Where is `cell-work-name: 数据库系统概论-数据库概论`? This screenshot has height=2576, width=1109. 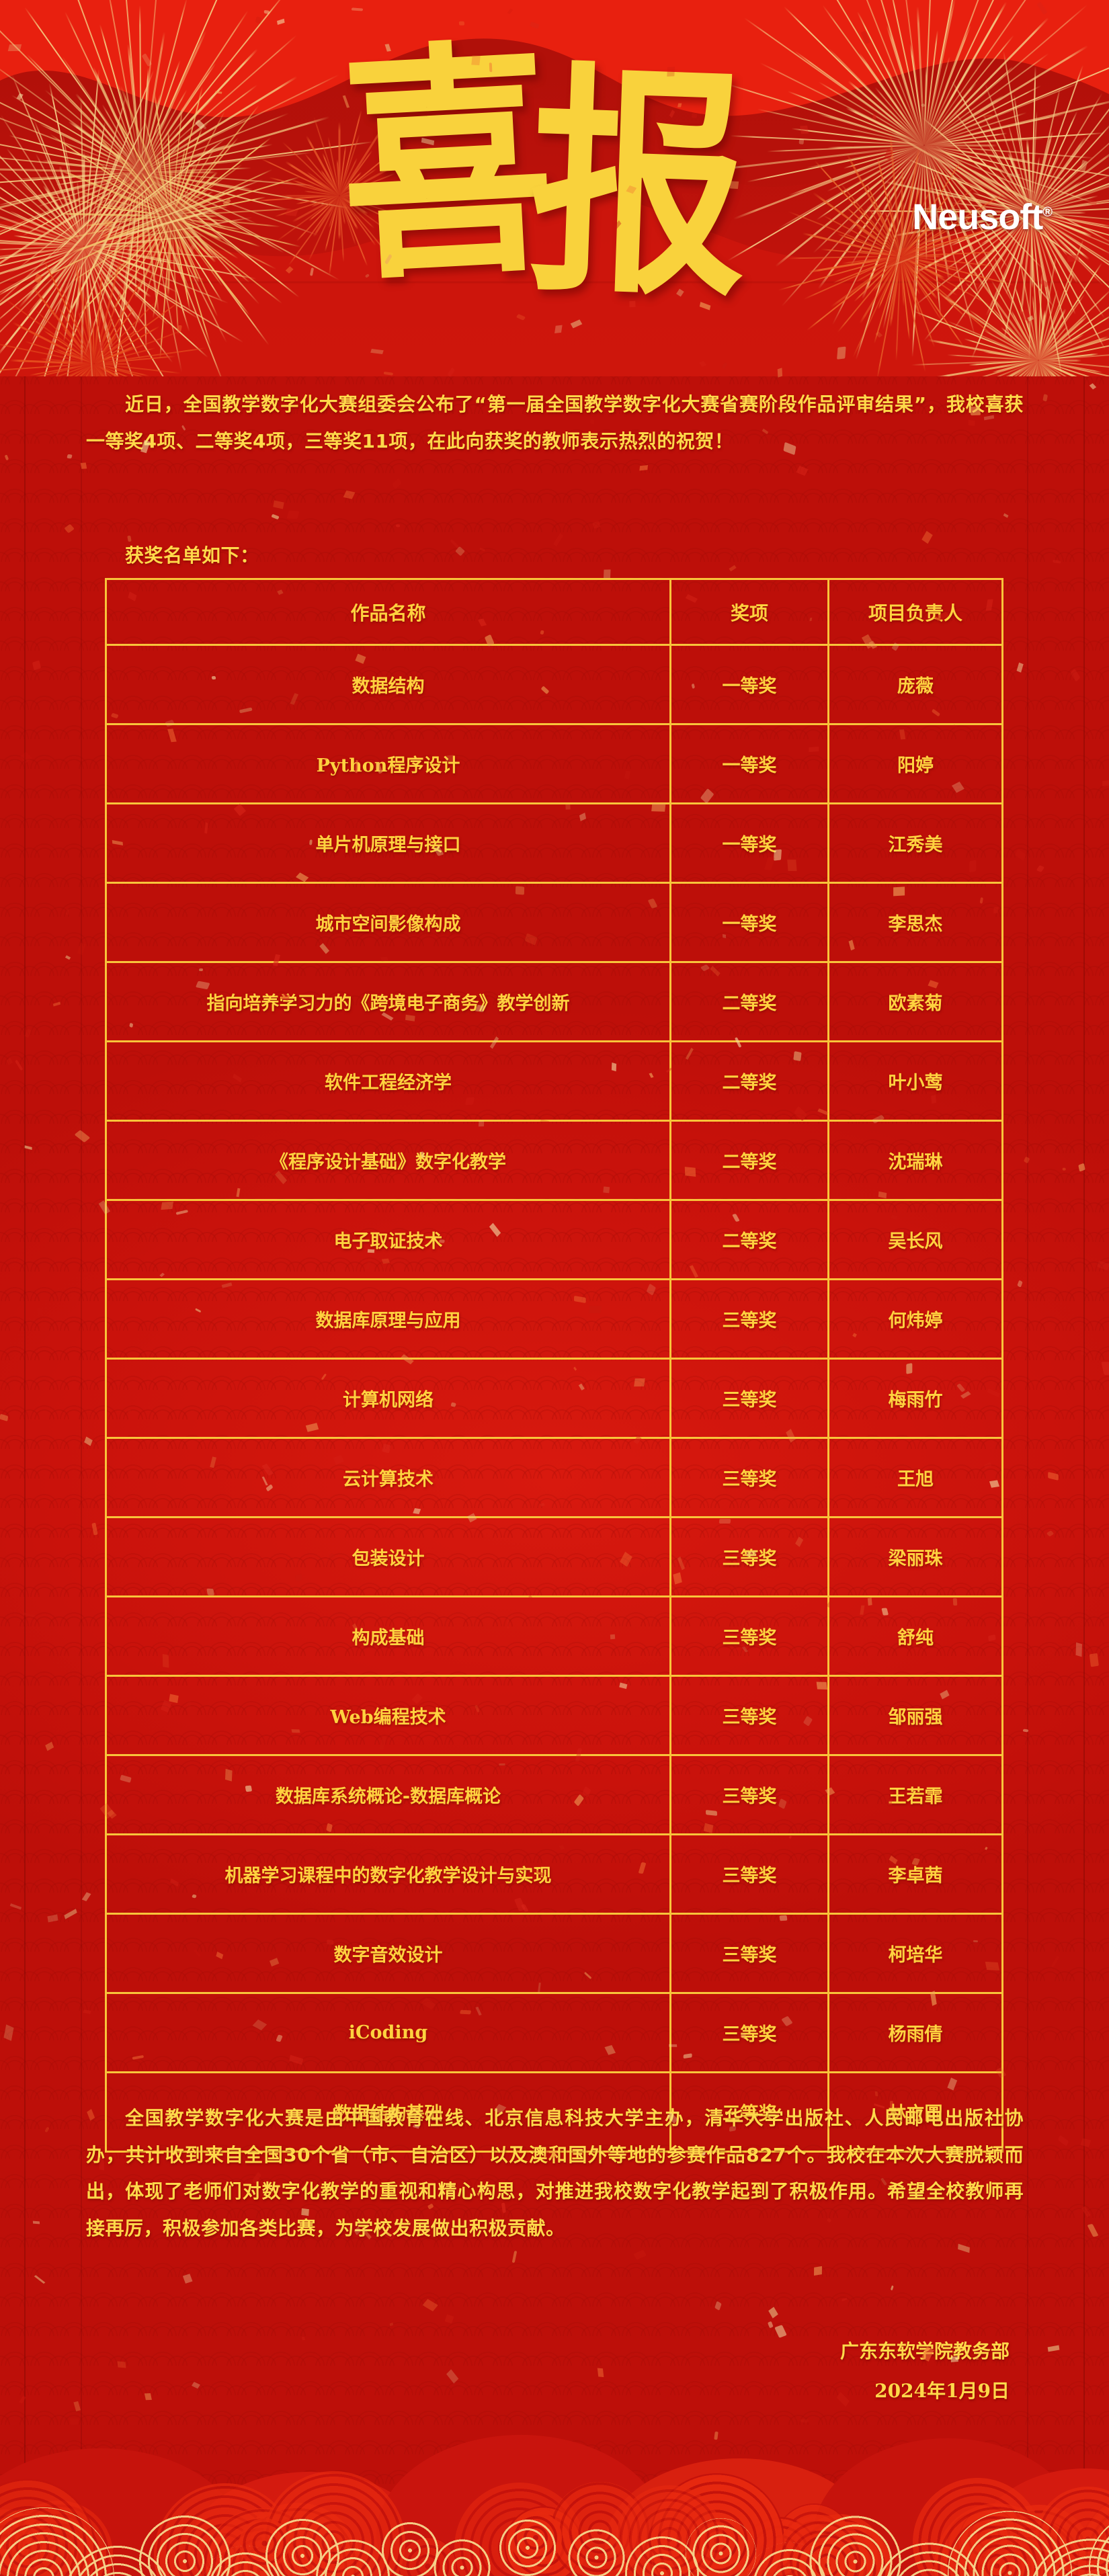
cell-work-name: 数据库系统概论-数据库概论 is located at coordinates (388, 1794).